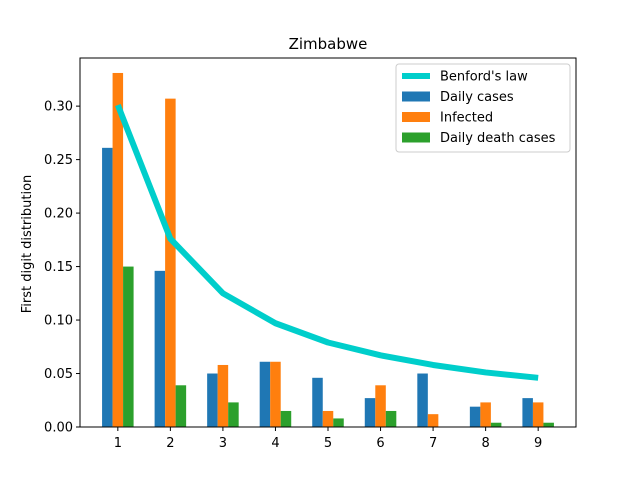 The width and height of the screenshot is (640, 480). I want to click on x-tick-label: 4, so click(275, 443).